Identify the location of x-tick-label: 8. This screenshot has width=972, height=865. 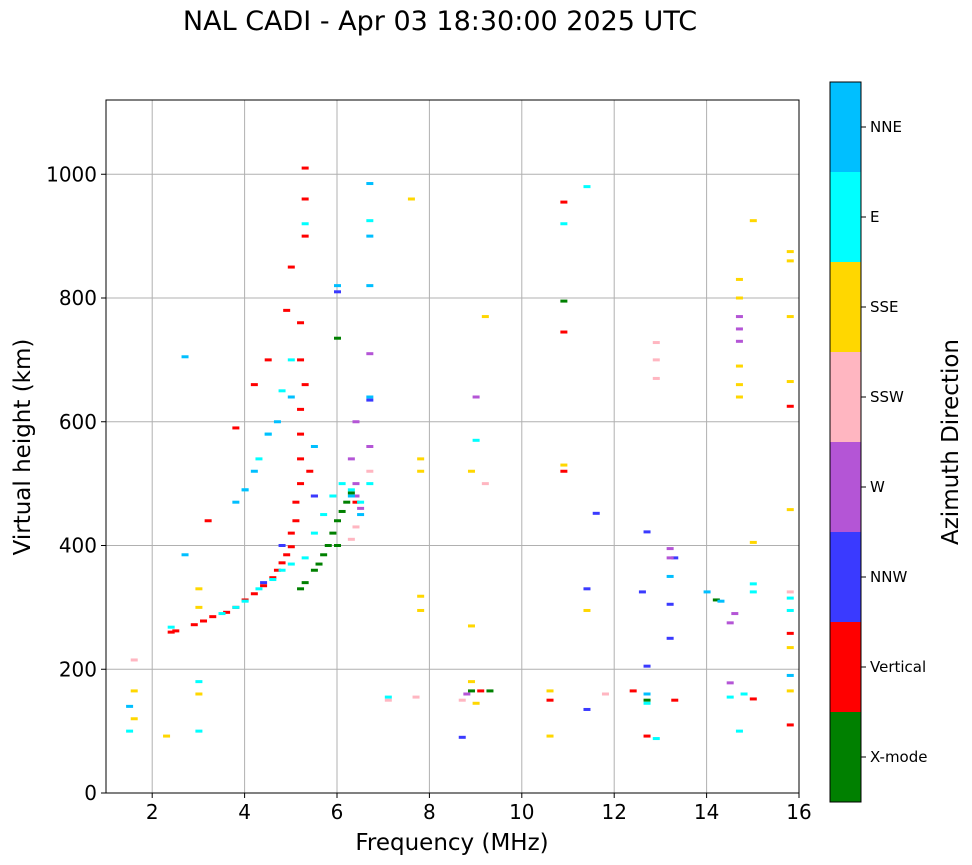
(429, 812).